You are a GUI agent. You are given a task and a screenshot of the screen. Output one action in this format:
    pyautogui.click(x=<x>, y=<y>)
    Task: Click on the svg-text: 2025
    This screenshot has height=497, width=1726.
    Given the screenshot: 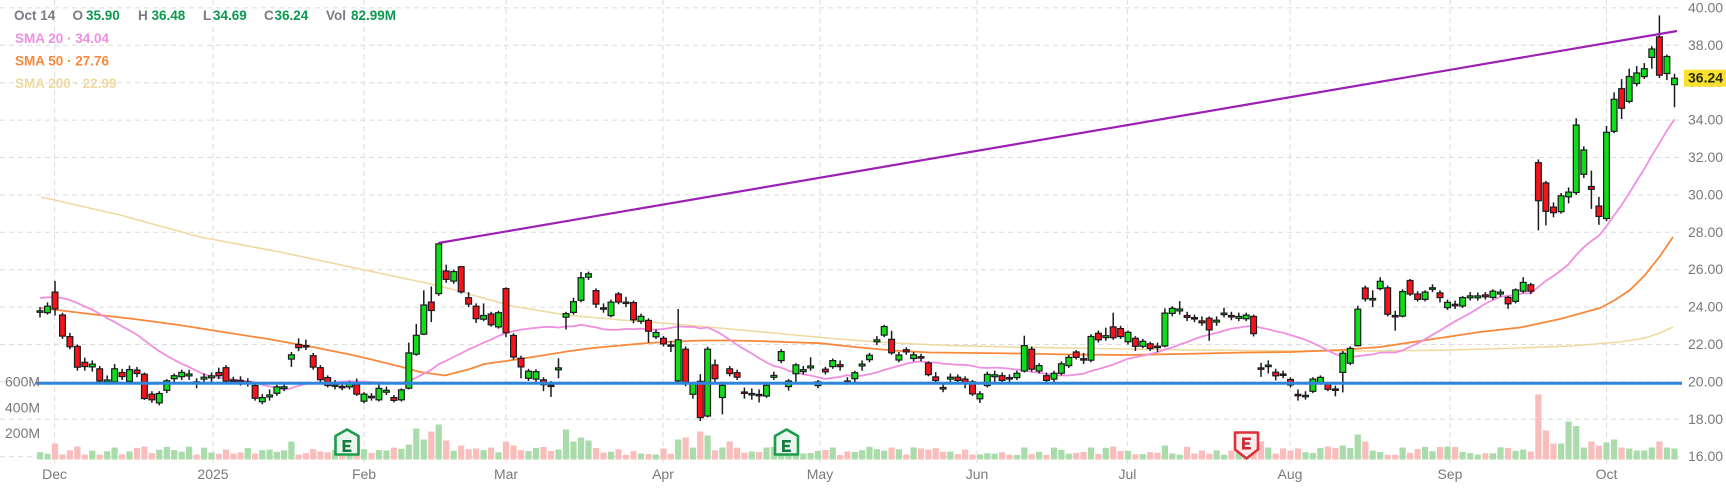 What is the action you would take?
    pyautogui.click(x=212, y=474)
    